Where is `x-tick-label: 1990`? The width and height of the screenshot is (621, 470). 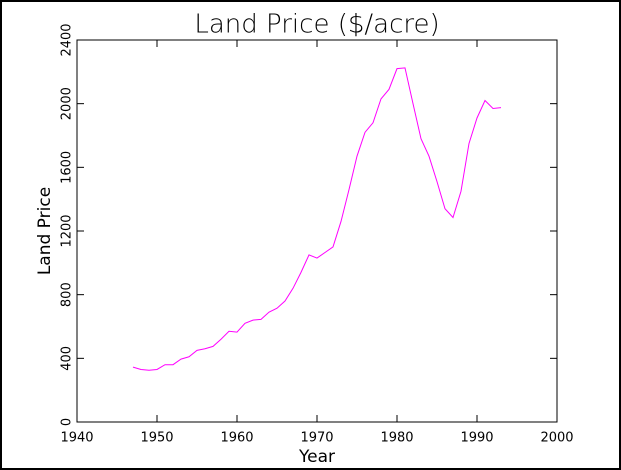
x-tick-label: 1990 is located at coordinates (476, 438).